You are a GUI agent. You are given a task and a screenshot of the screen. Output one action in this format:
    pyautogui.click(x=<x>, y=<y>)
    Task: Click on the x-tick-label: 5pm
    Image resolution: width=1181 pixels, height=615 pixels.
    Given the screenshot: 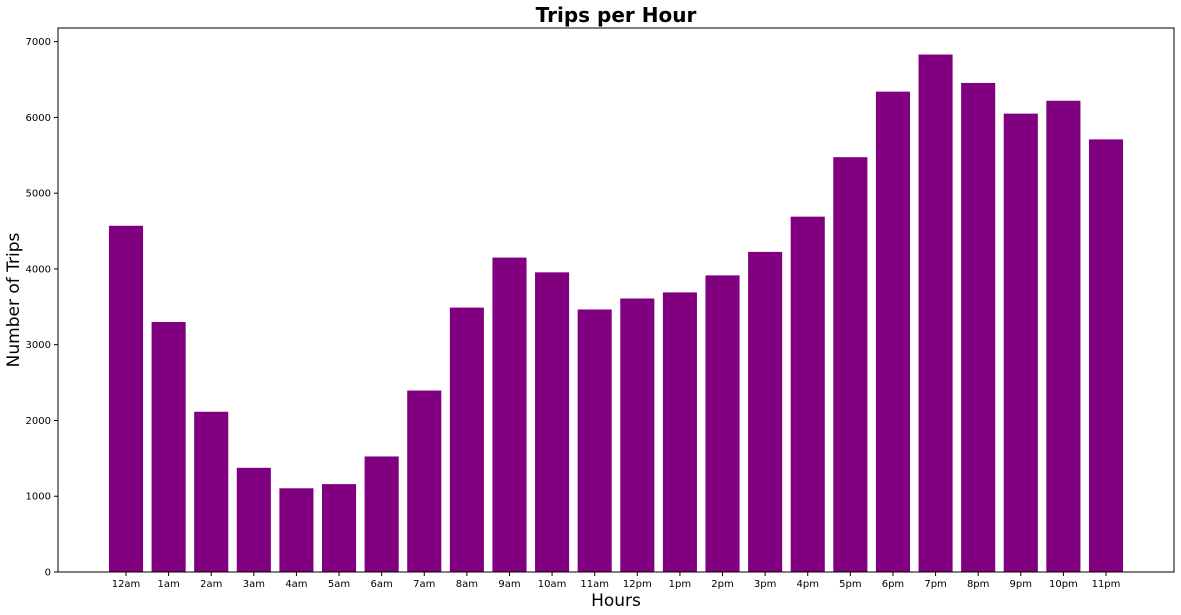 What is the action you would take?
    pyautogui.click(x=850, y=584)
    